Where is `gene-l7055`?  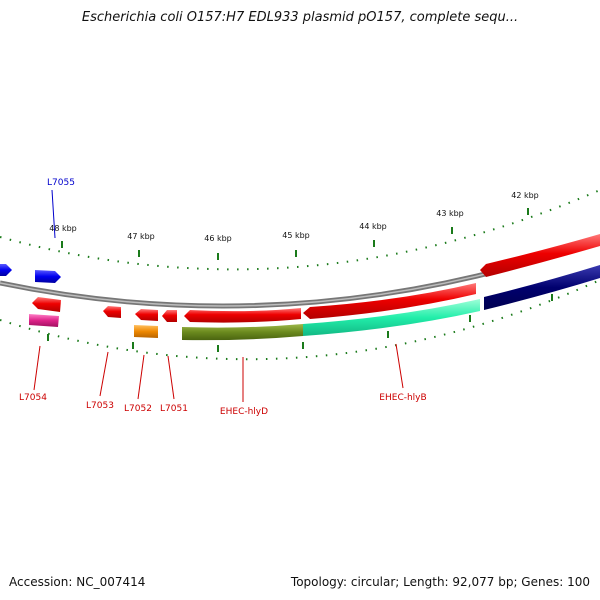
gene-l7055 is located at coordinates (48, 276).